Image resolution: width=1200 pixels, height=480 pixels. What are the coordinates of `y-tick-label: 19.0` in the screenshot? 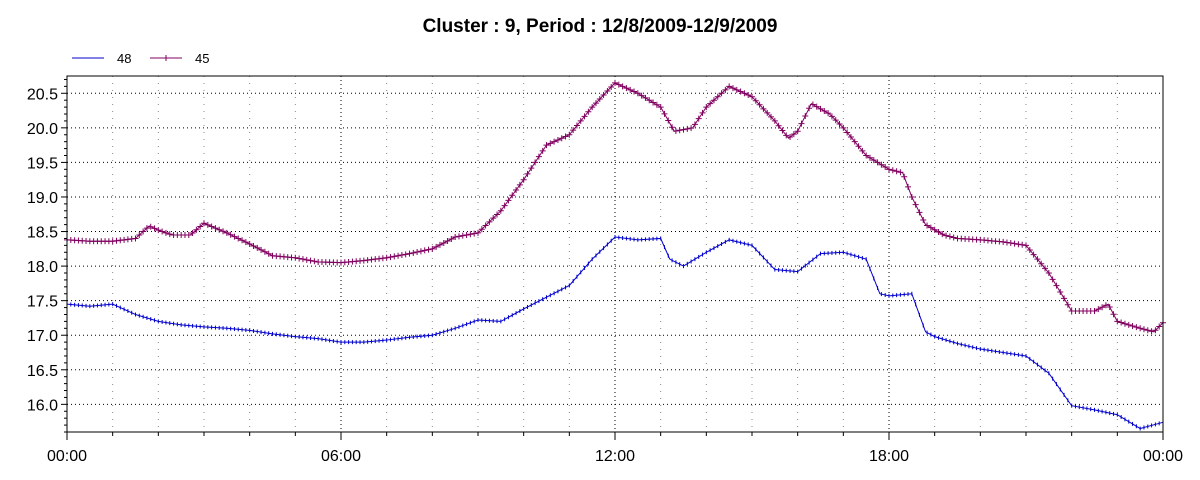 It's located at (42, 198).